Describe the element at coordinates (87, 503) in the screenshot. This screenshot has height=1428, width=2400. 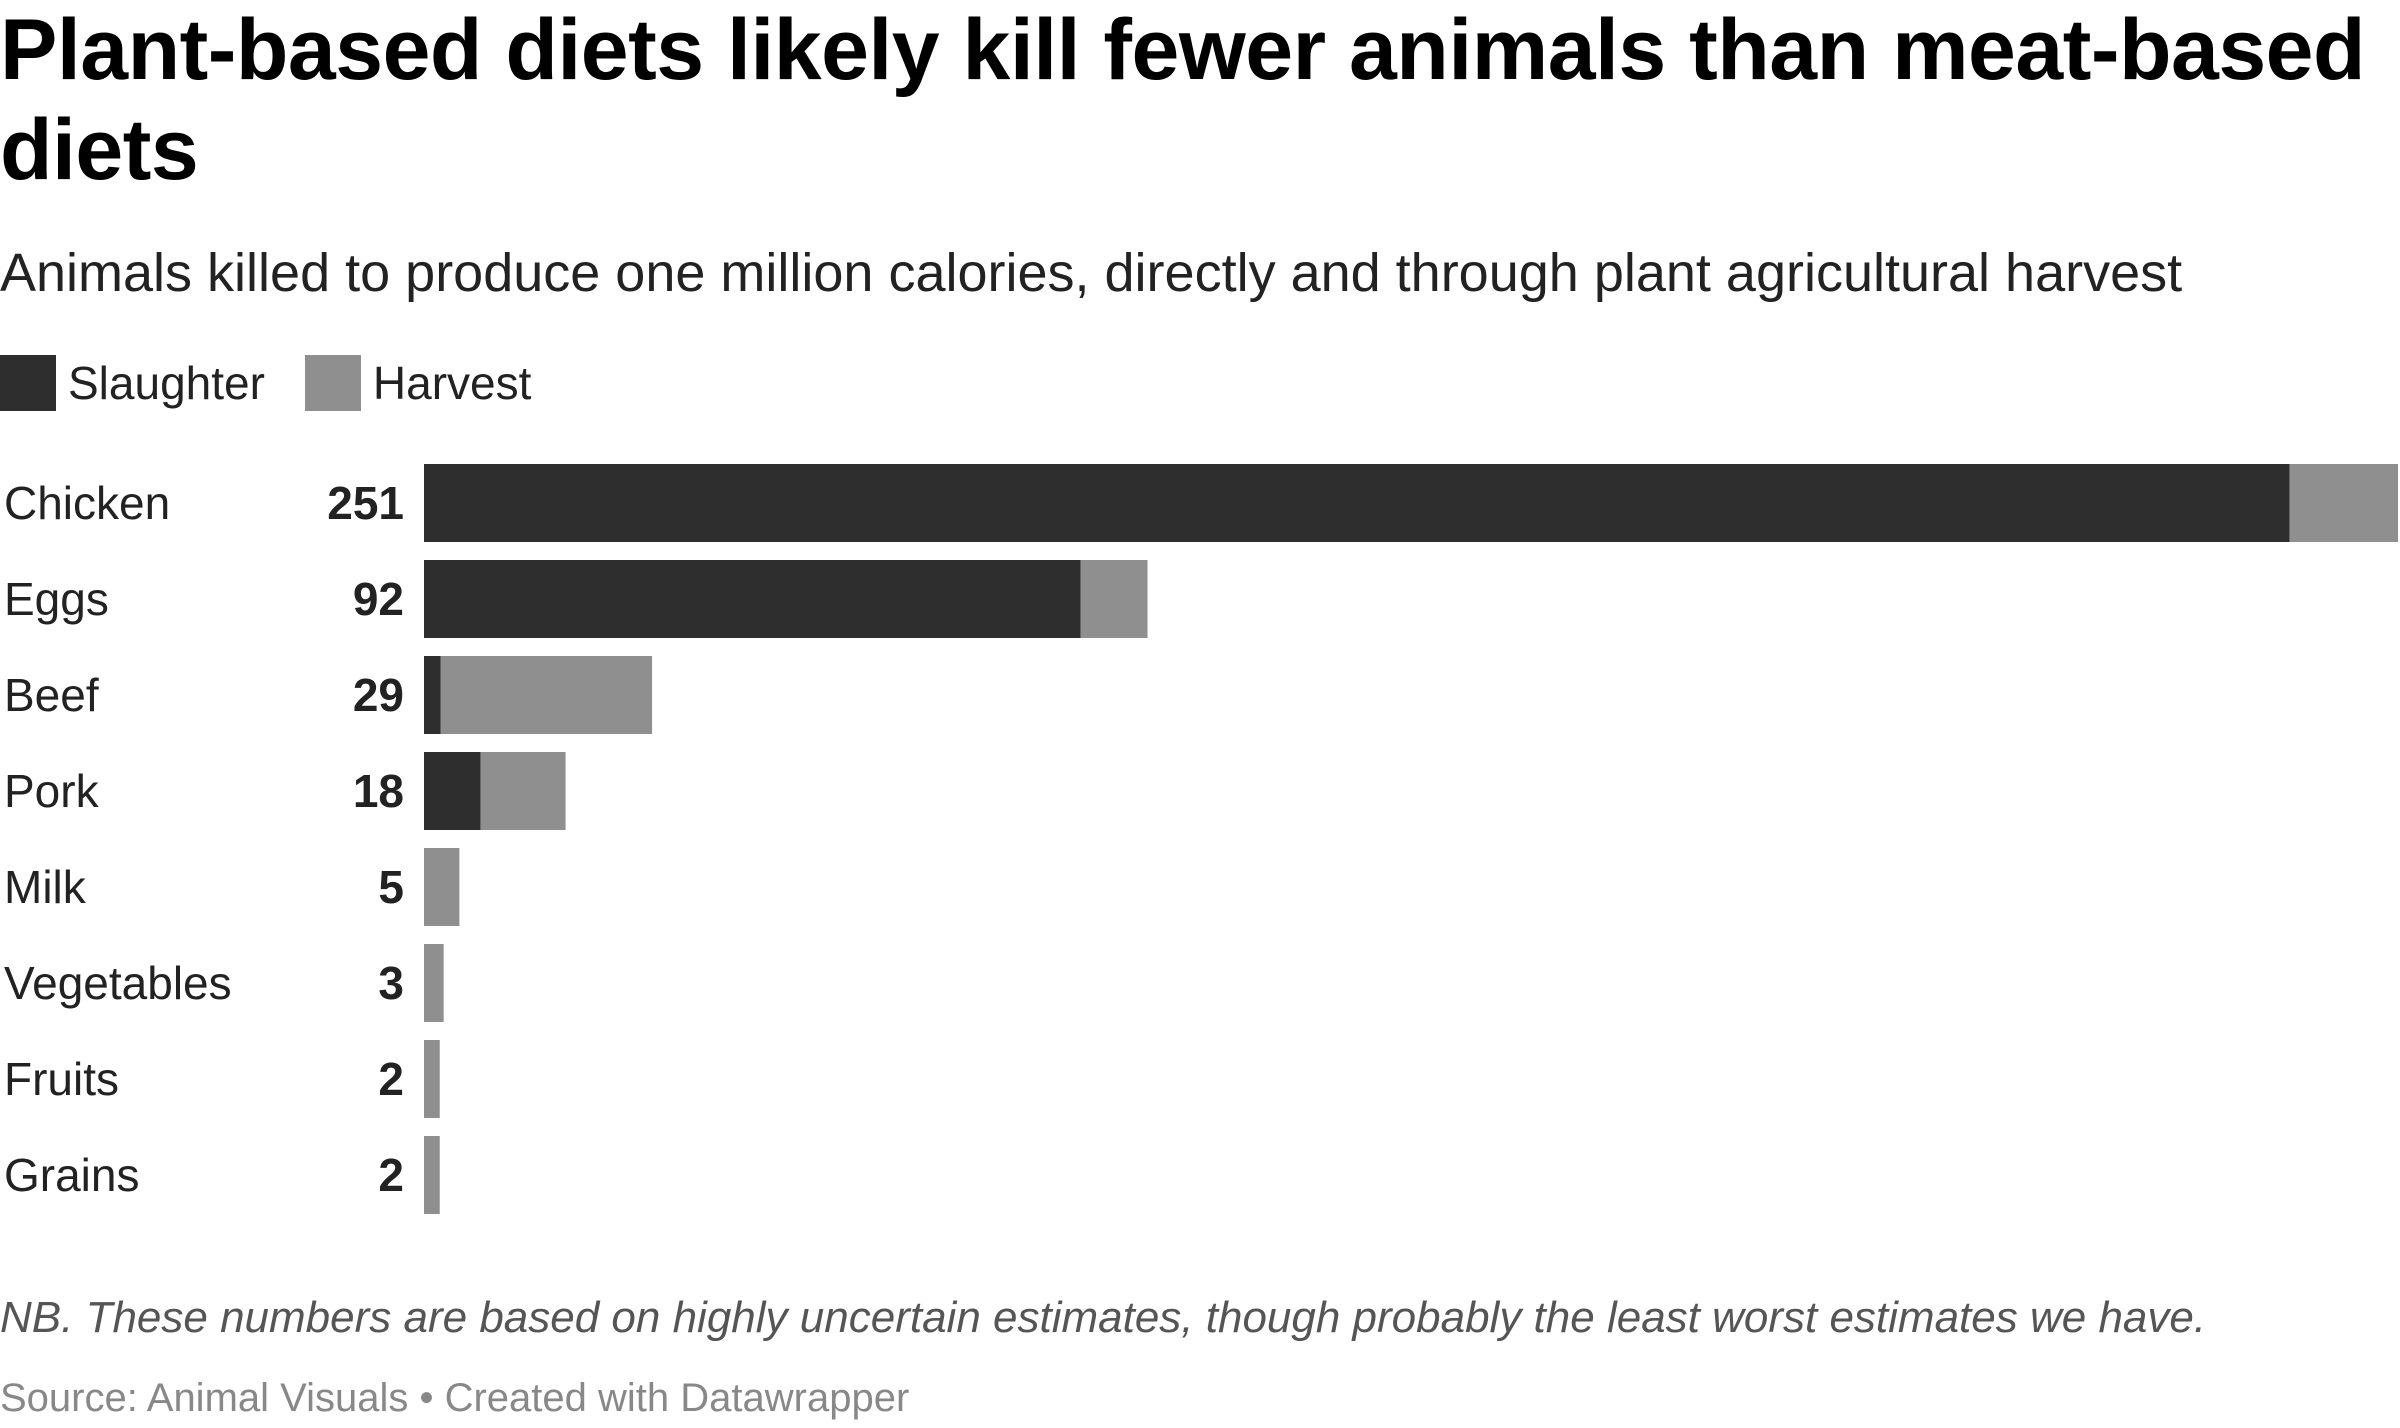
I see `category-label: Chicken` at that location.